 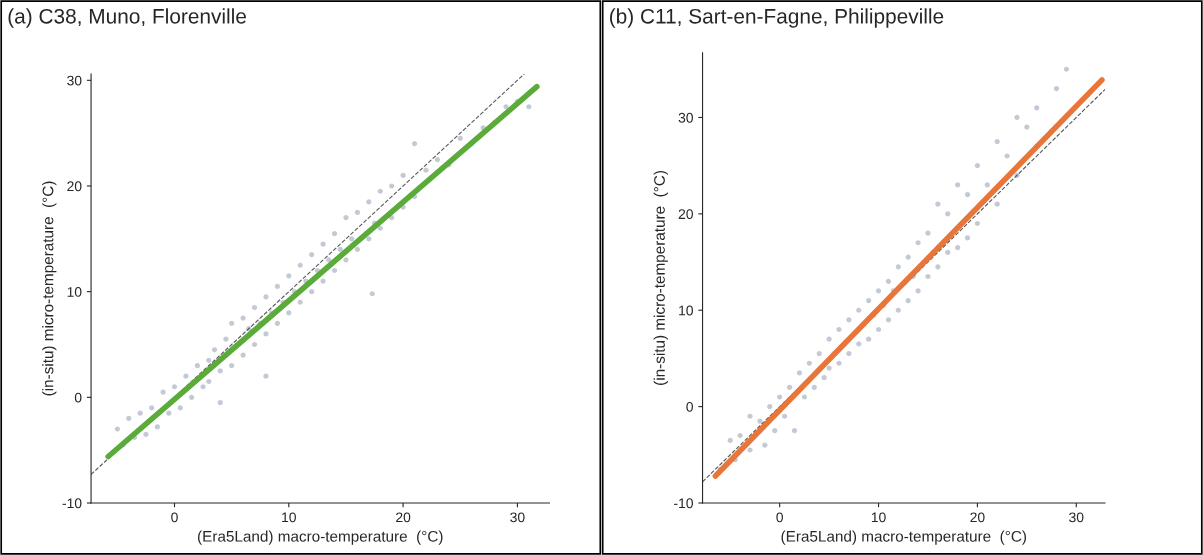 I want to click on chart-title: (b) C11, Sart-en-Fagne, Philippeville, so click(x=777, y=18).